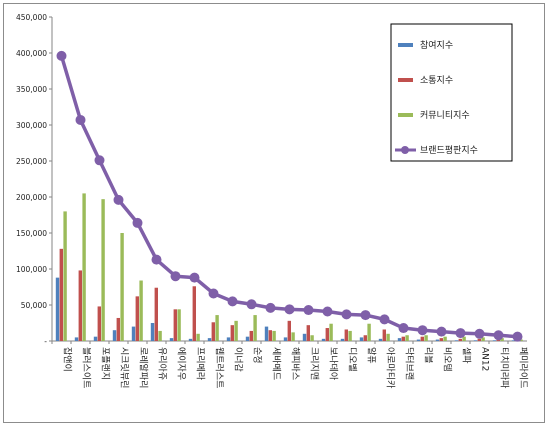 The height and width of the screenshot is (428, 550). I want to click on x-tick-label: 포플랜지, so click(105, 363).